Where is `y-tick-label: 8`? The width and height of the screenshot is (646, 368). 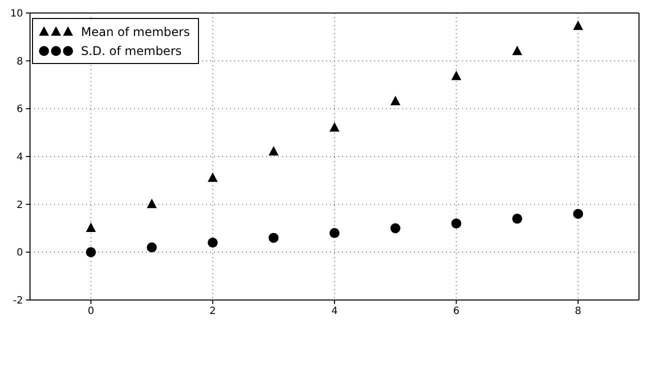 y-tick-label: 8 is located at coordinates (19, 62).